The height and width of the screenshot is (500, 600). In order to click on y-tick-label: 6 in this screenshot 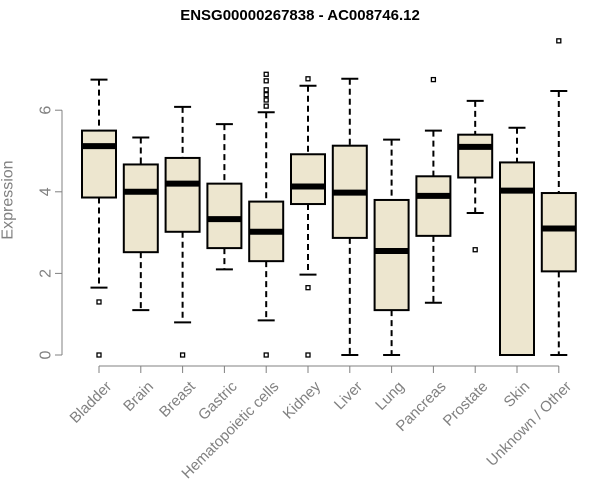, I will do `click(46, 110)`.